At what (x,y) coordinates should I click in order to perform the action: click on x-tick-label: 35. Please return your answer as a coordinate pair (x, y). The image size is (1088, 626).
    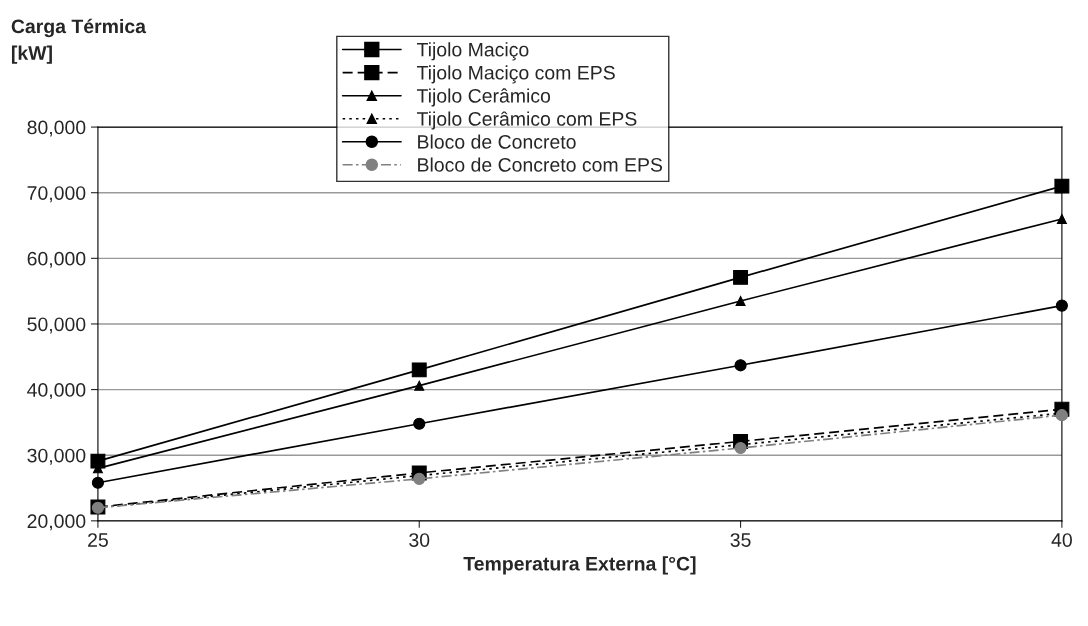
    Looking at the image, I should click on (740, 540).